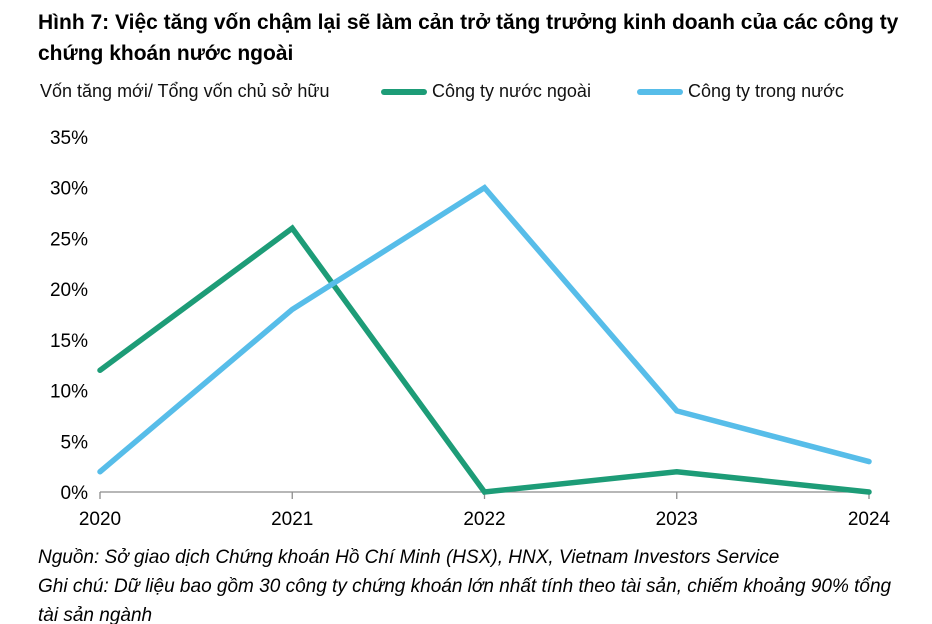 The height and width of the screenshot is (624, 932). What do you see at coordinates (292, 519) in the screenshot?
I see `x-axis-tick-label: 2021` at bounding box center [292, 519].